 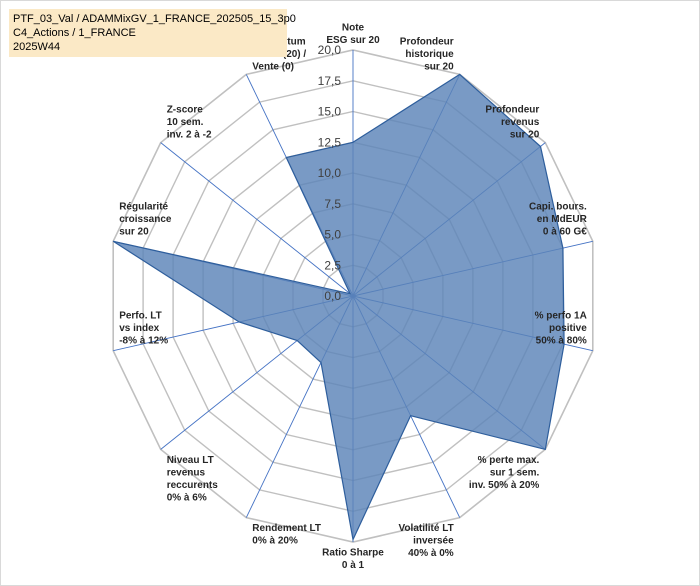 I want to click on axis-label-12-line-2: inv. 2 à -2, so click(x=189, y=135).